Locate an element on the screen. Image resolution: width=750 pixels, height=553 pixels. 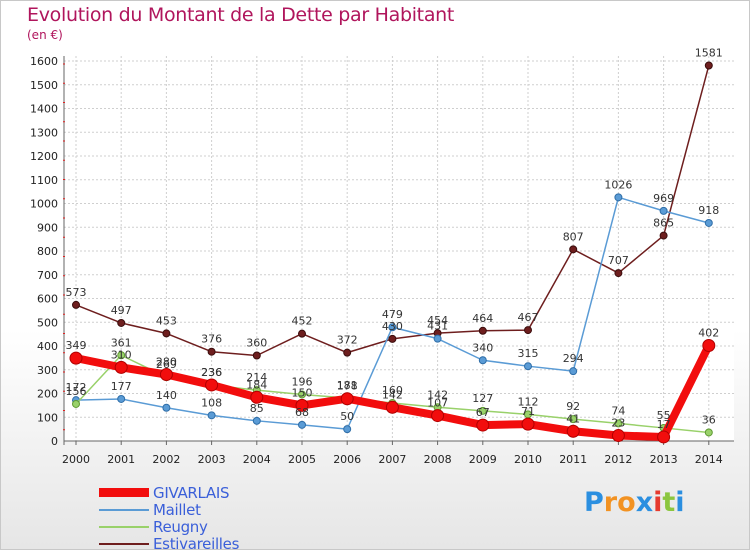
data-label-reugny: 181 is located at coordinates (347, 385).